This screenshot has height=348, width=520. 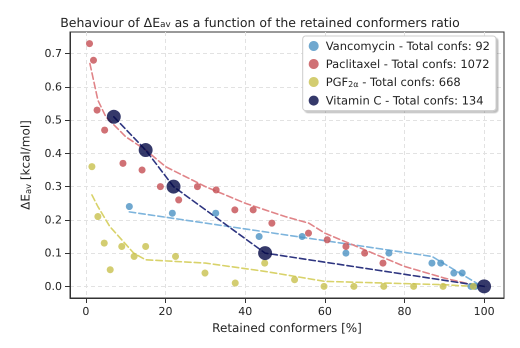 What do you see at coordinates (25, 165) in the screenshot?
I see `y-axis-title: ΔEav [kcal/mol]` at bounding box center [25, 165].